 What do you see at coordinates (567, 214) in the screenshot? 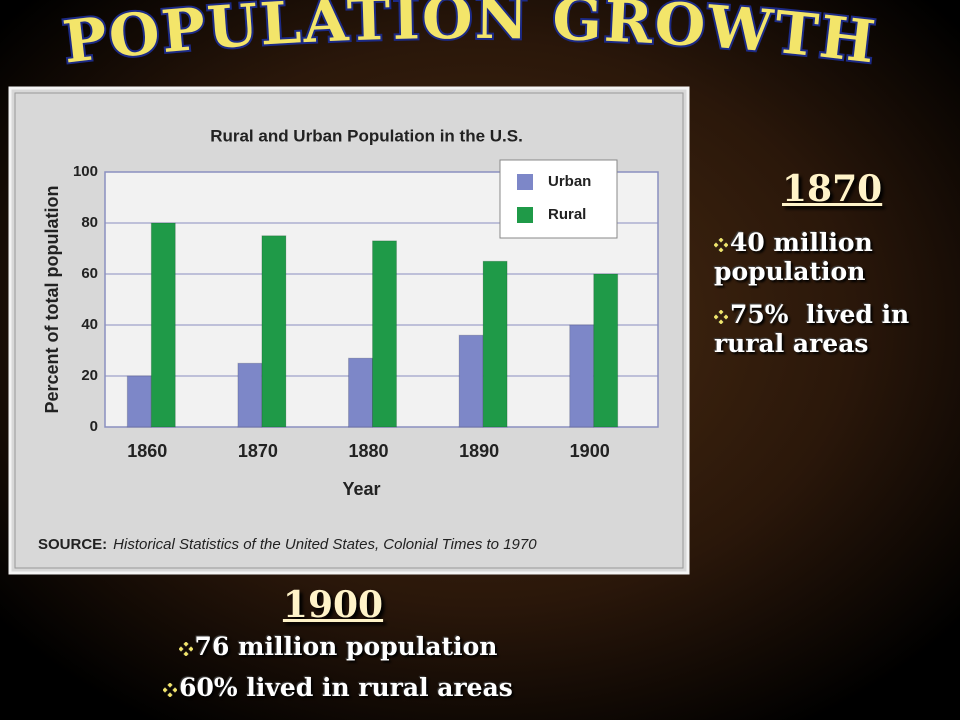
I see `legend-label: Rural` at bounding box center [567, 214].